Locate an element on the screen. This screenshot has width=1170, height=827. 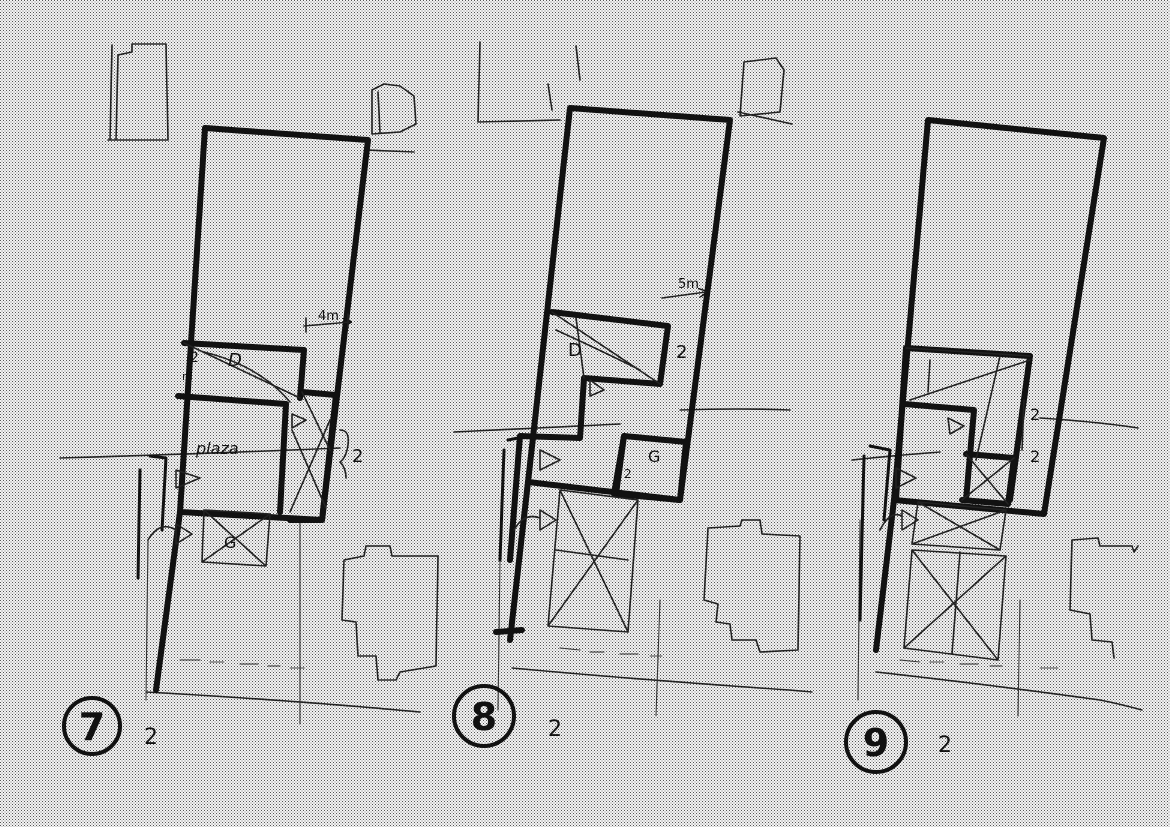
entry-arrow-7a is located at coordinates (188, 479).